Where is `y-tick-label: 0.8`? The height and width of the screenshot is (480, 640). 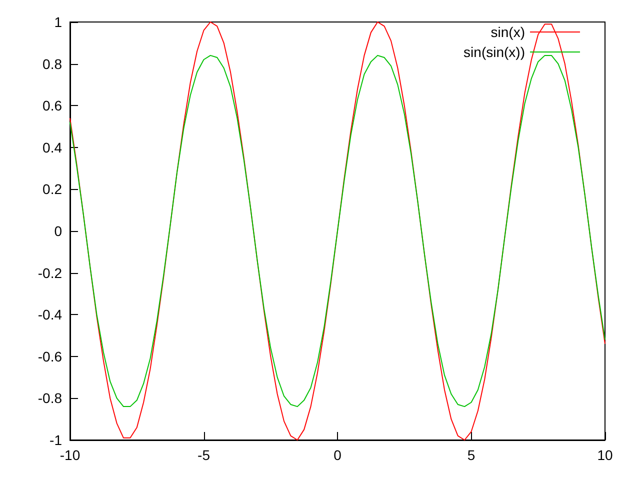 y-tick-label: 0.8 is located at coordinates (52, 64).